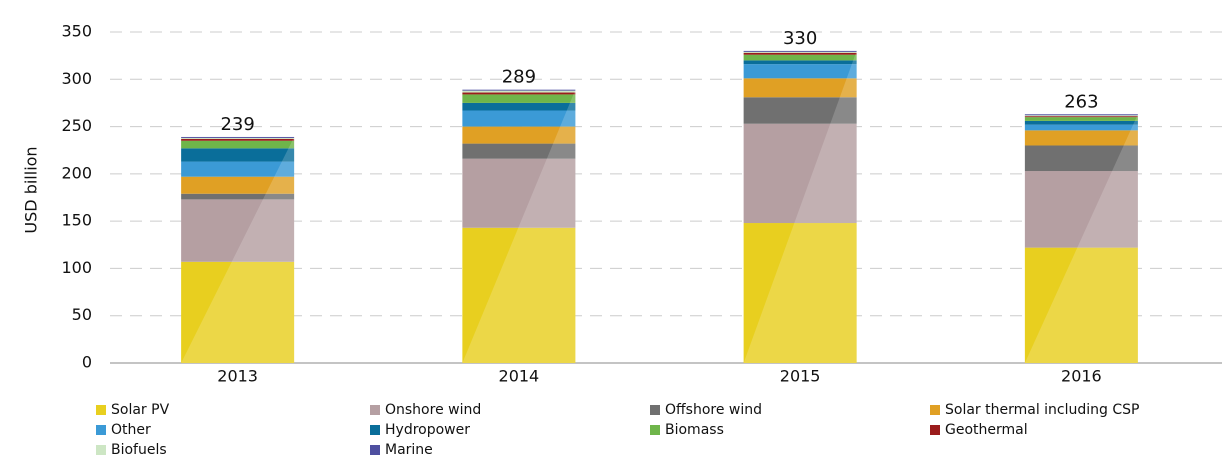 The width and height of the screenshot is (1225, 475). What do you see at coordinates (87, 362) in the screenshot?
I see `y-tick-label: 0` at bounding box center [87, 362].